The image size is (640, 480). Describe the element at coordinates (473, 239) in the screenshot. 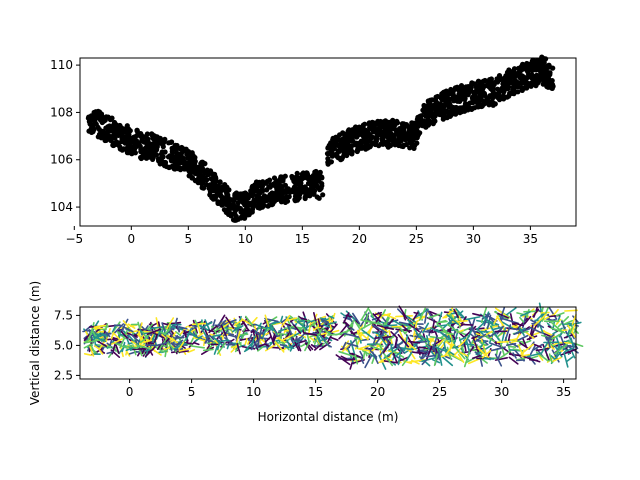

I see `top-x-tick-label: 30` at that location.